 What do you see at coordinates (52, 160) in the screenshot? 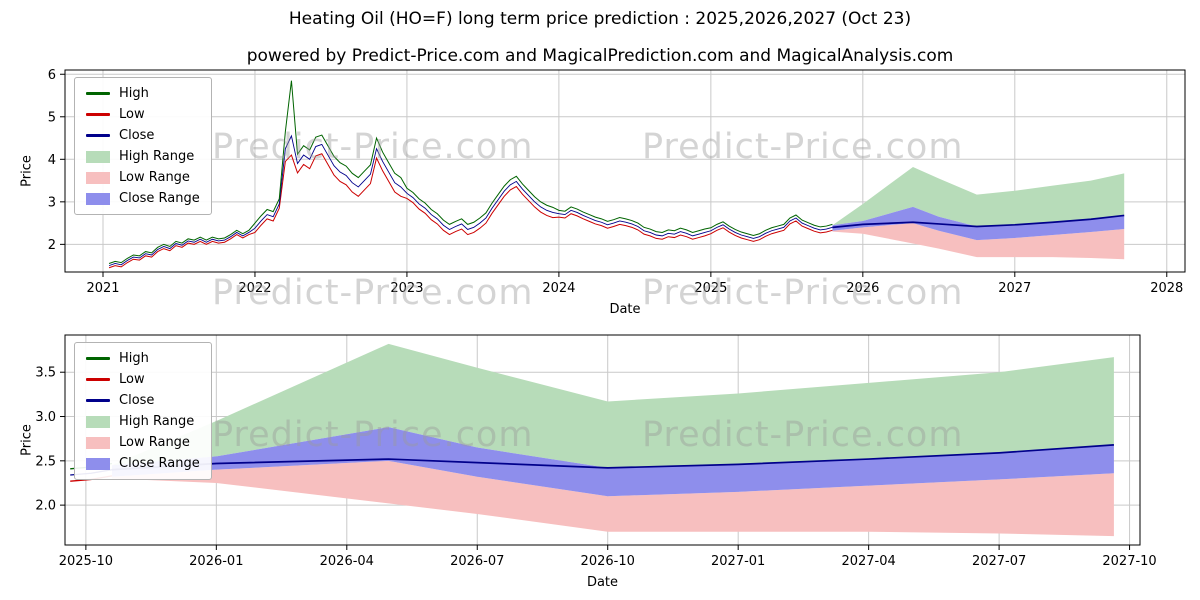
I see `svg-text: 4` at bounding box center [52, 160].